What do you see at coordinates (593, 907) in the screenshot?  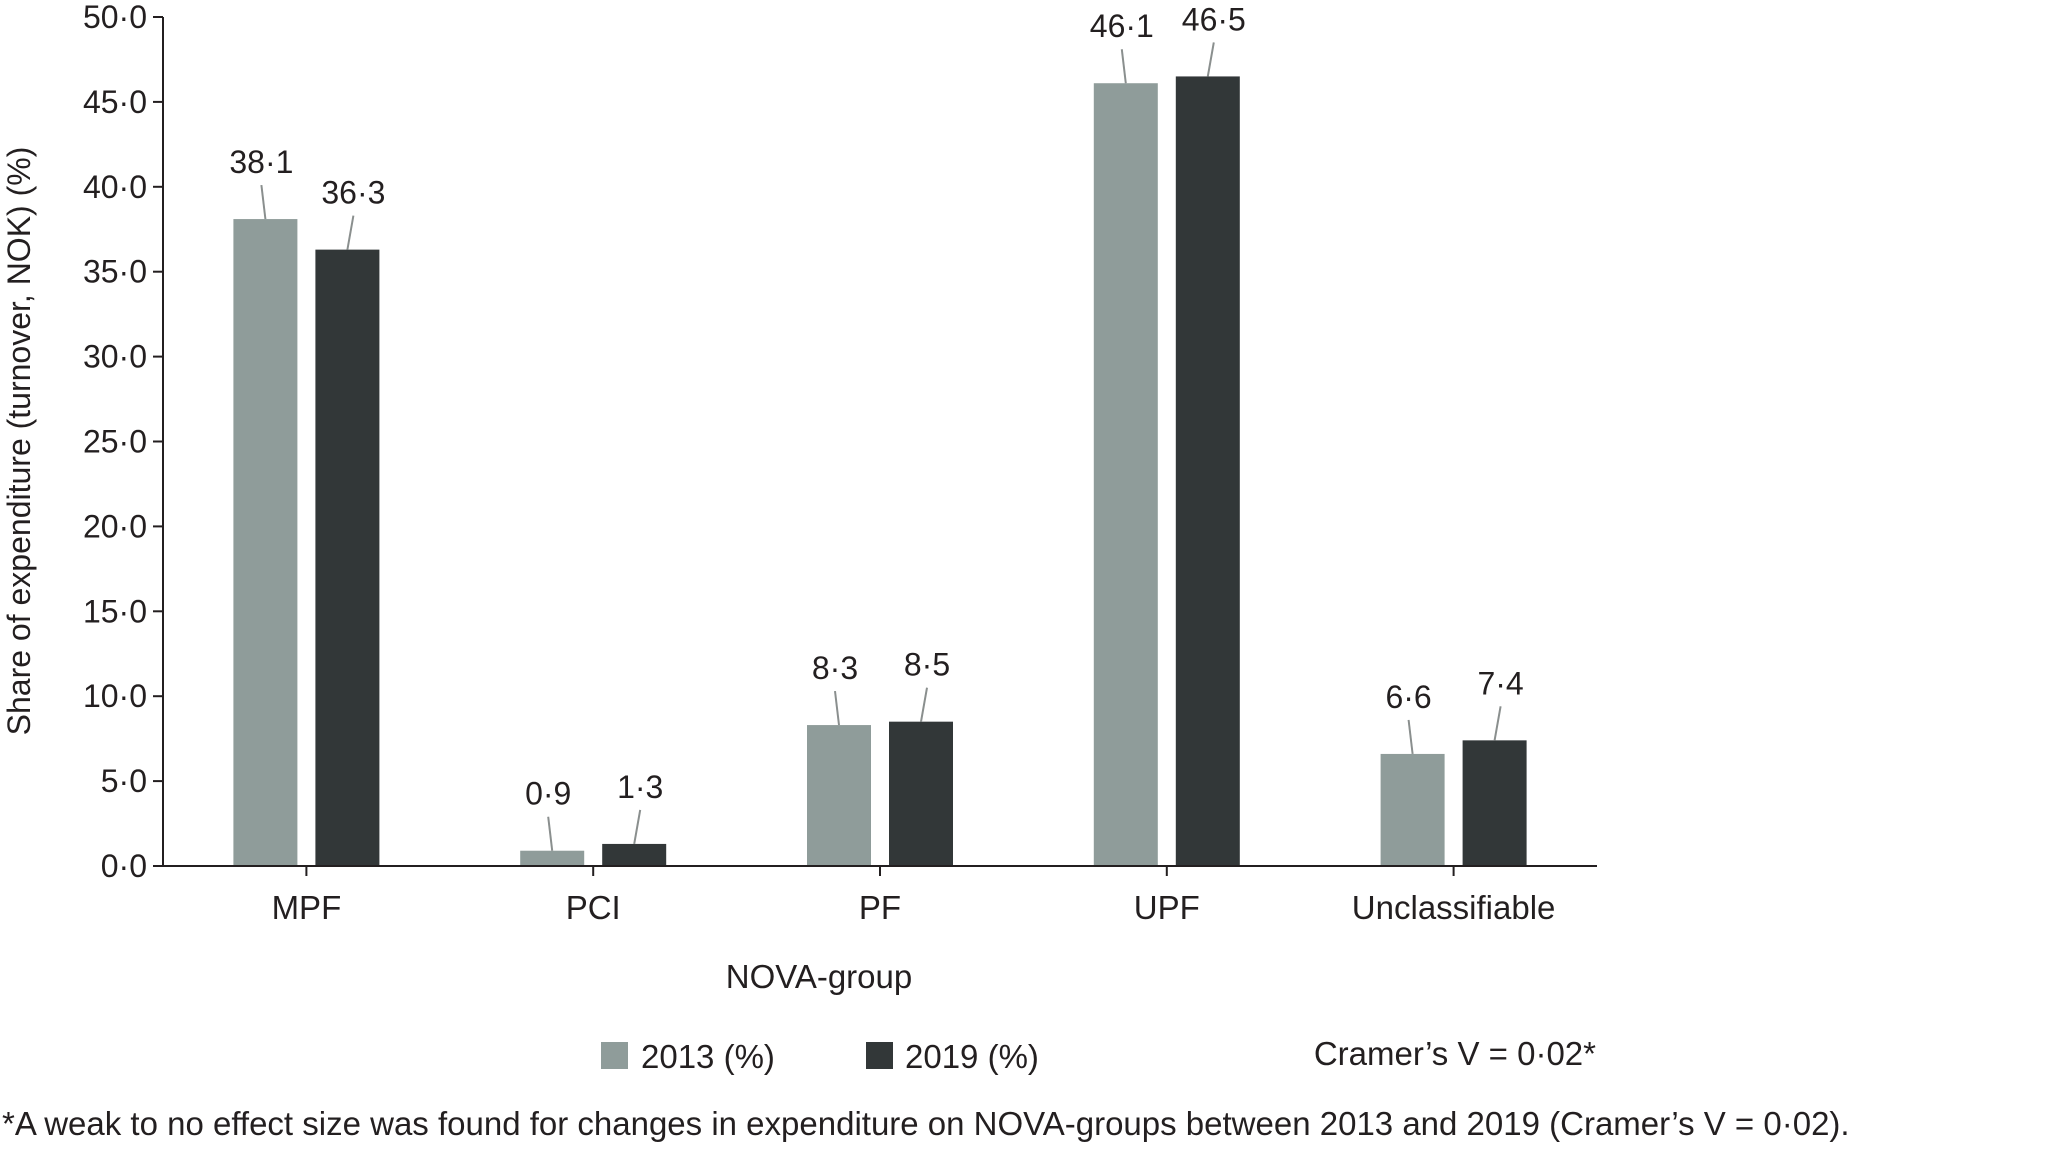 I see `x-tick-label: PCI` at bounding box center [593, 907].